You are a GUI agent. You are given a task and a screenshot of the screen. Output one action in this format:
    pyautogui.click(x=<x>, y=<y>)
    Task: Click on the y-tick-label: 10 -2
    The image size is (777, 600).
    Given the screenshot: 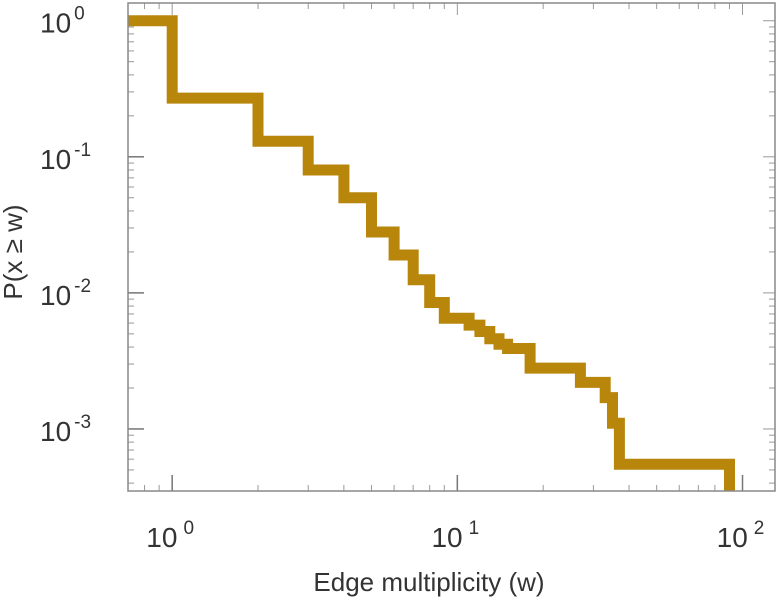 What is the action you would take?
    pyautogui.click(x=65, y=293)
    